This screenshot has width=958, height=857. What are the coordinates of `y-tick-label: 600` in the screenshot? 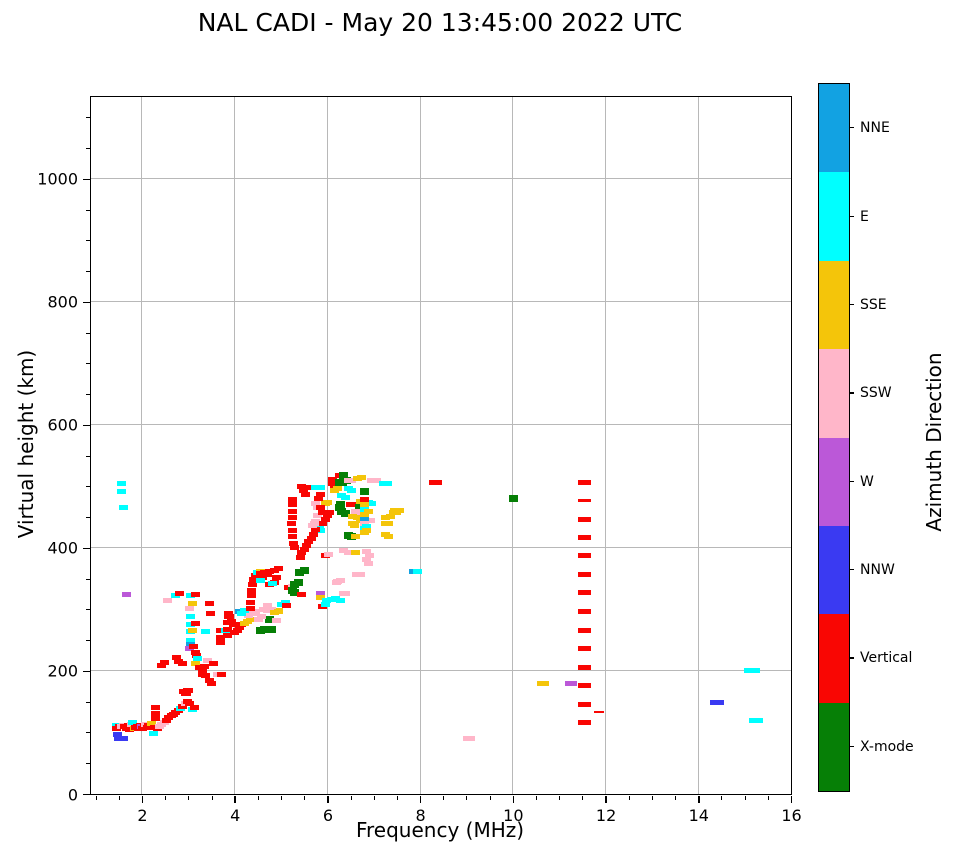 It's located at (62, 425).